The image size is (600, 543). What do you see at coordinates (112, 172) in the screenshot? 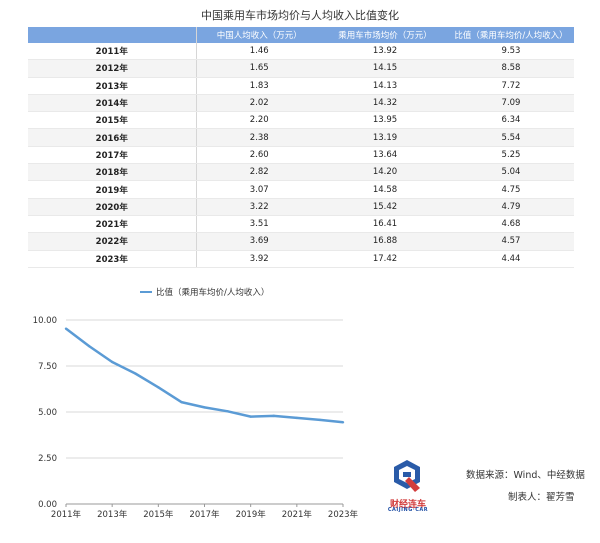
I see `table-year-cell: 2018年` at bounding box center [112, 172].